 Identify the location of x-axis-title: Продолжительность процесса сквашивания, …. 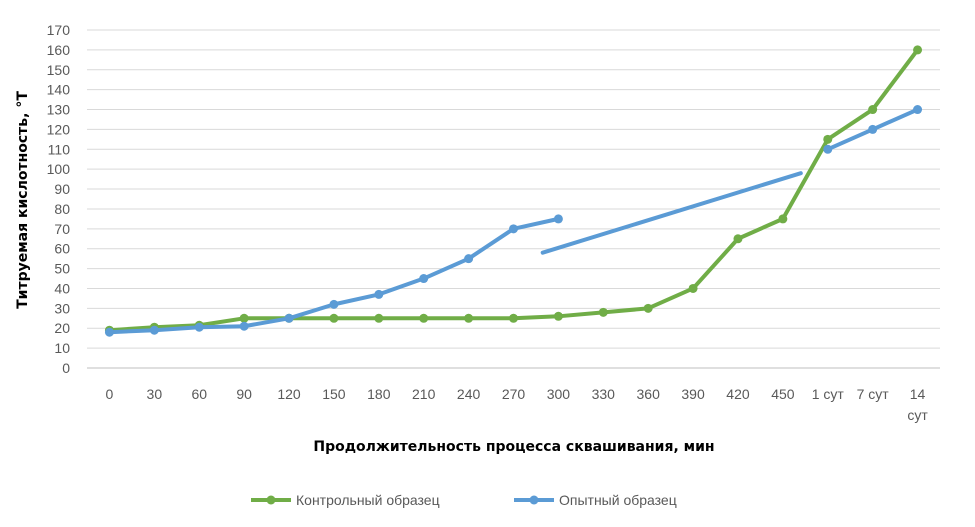
(513, 447).